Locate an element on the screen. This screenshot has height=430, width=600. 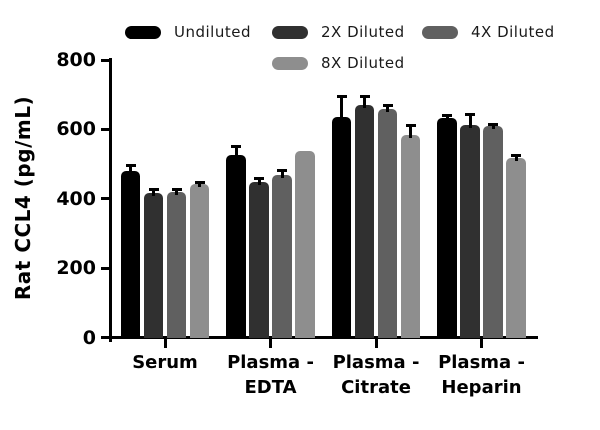
error-bar-8x-diluted-serum is located at coordinates (199, 185).